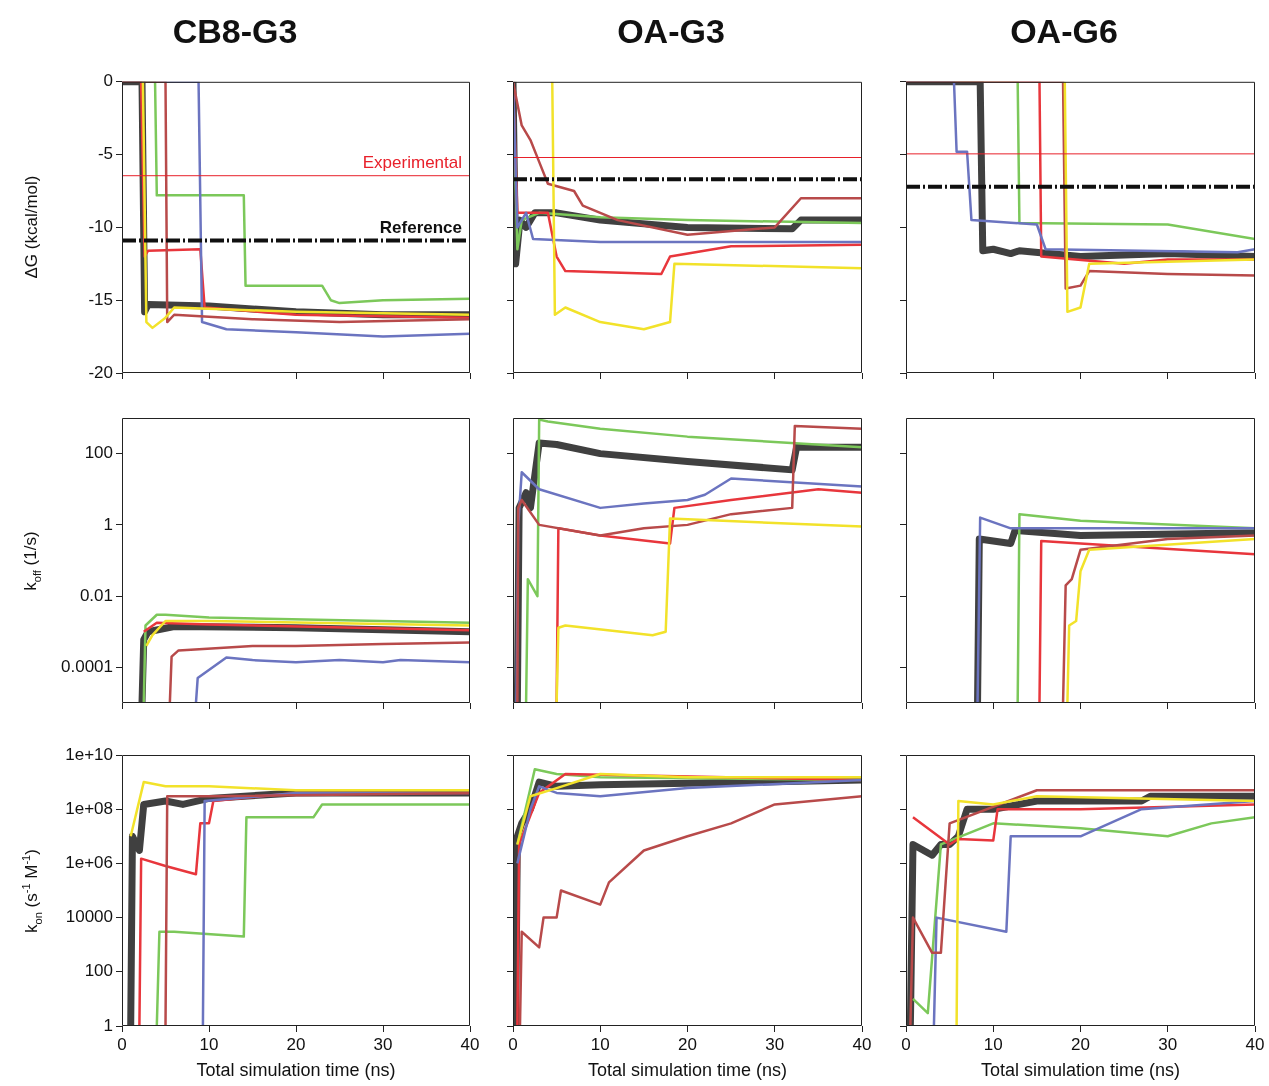  Describe the element at coordinates (235, 30) in the screenshot. I see `chart-title: CB8-G3` at that location.